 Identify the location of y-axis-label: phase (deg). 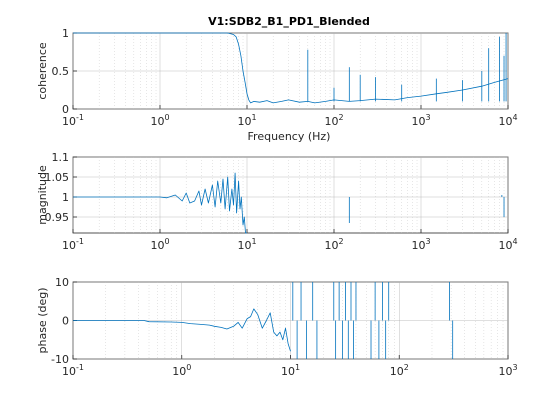
(42, 320).